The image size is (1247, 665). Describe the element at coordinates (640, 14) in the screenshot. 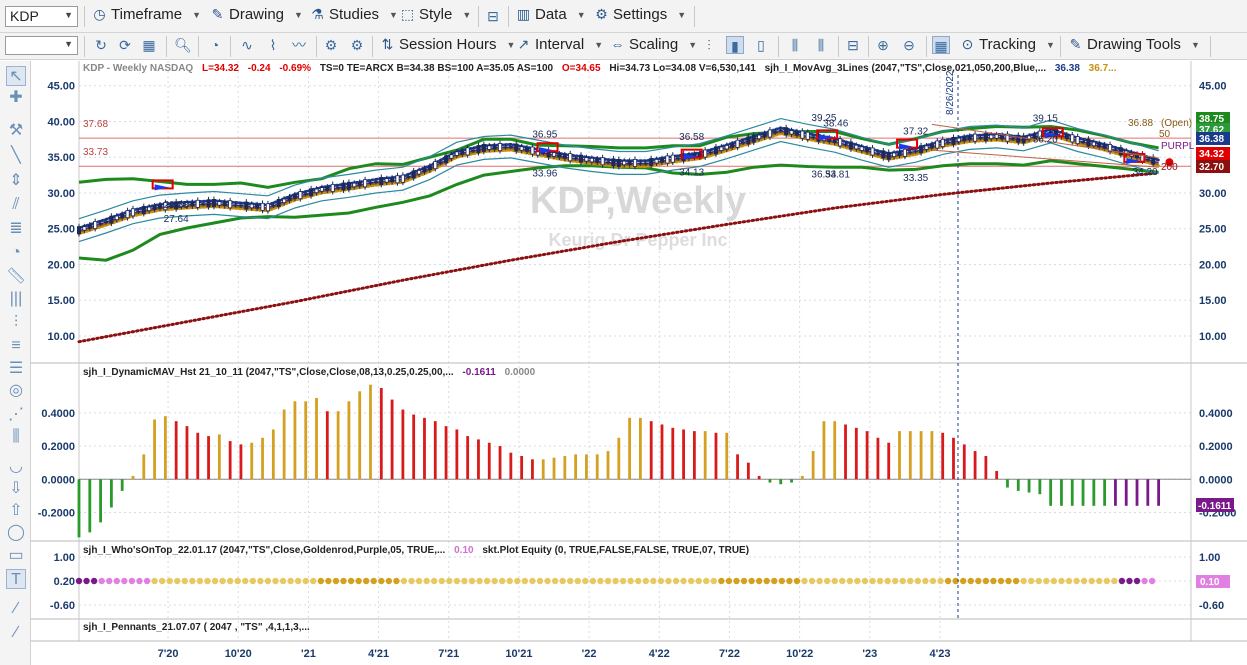

I see `settings-menu: ⚙ Settings ▼` at that location.